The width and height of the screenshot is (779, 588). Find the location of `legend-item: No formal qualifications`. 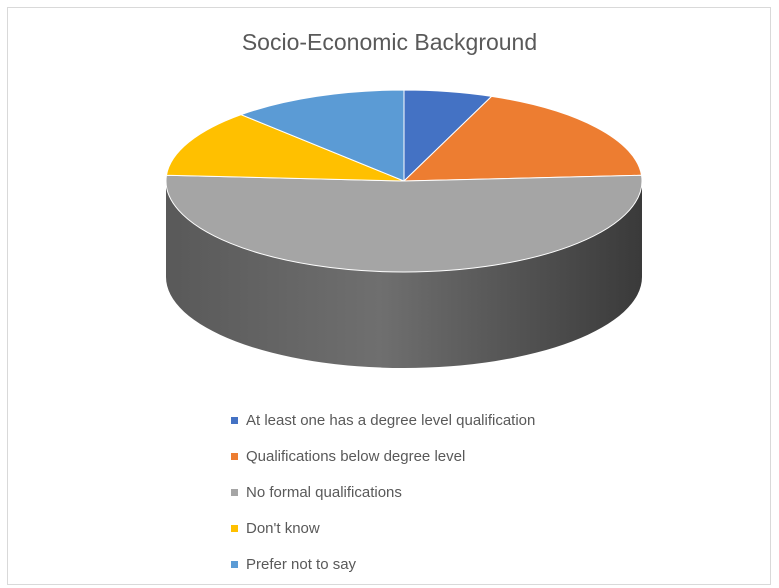

legend-item: No formal qualifications is located at coordinates (383, 492).